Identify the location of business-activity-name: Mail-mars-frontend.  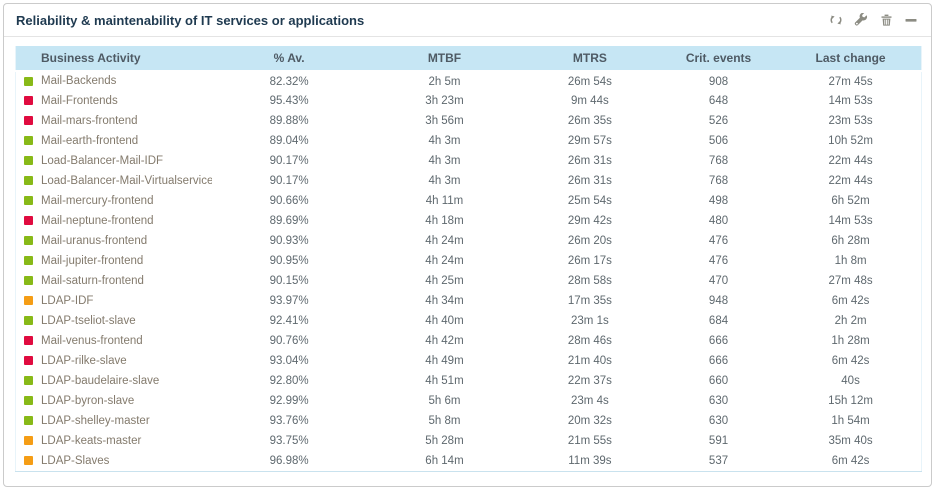
(89, 120).